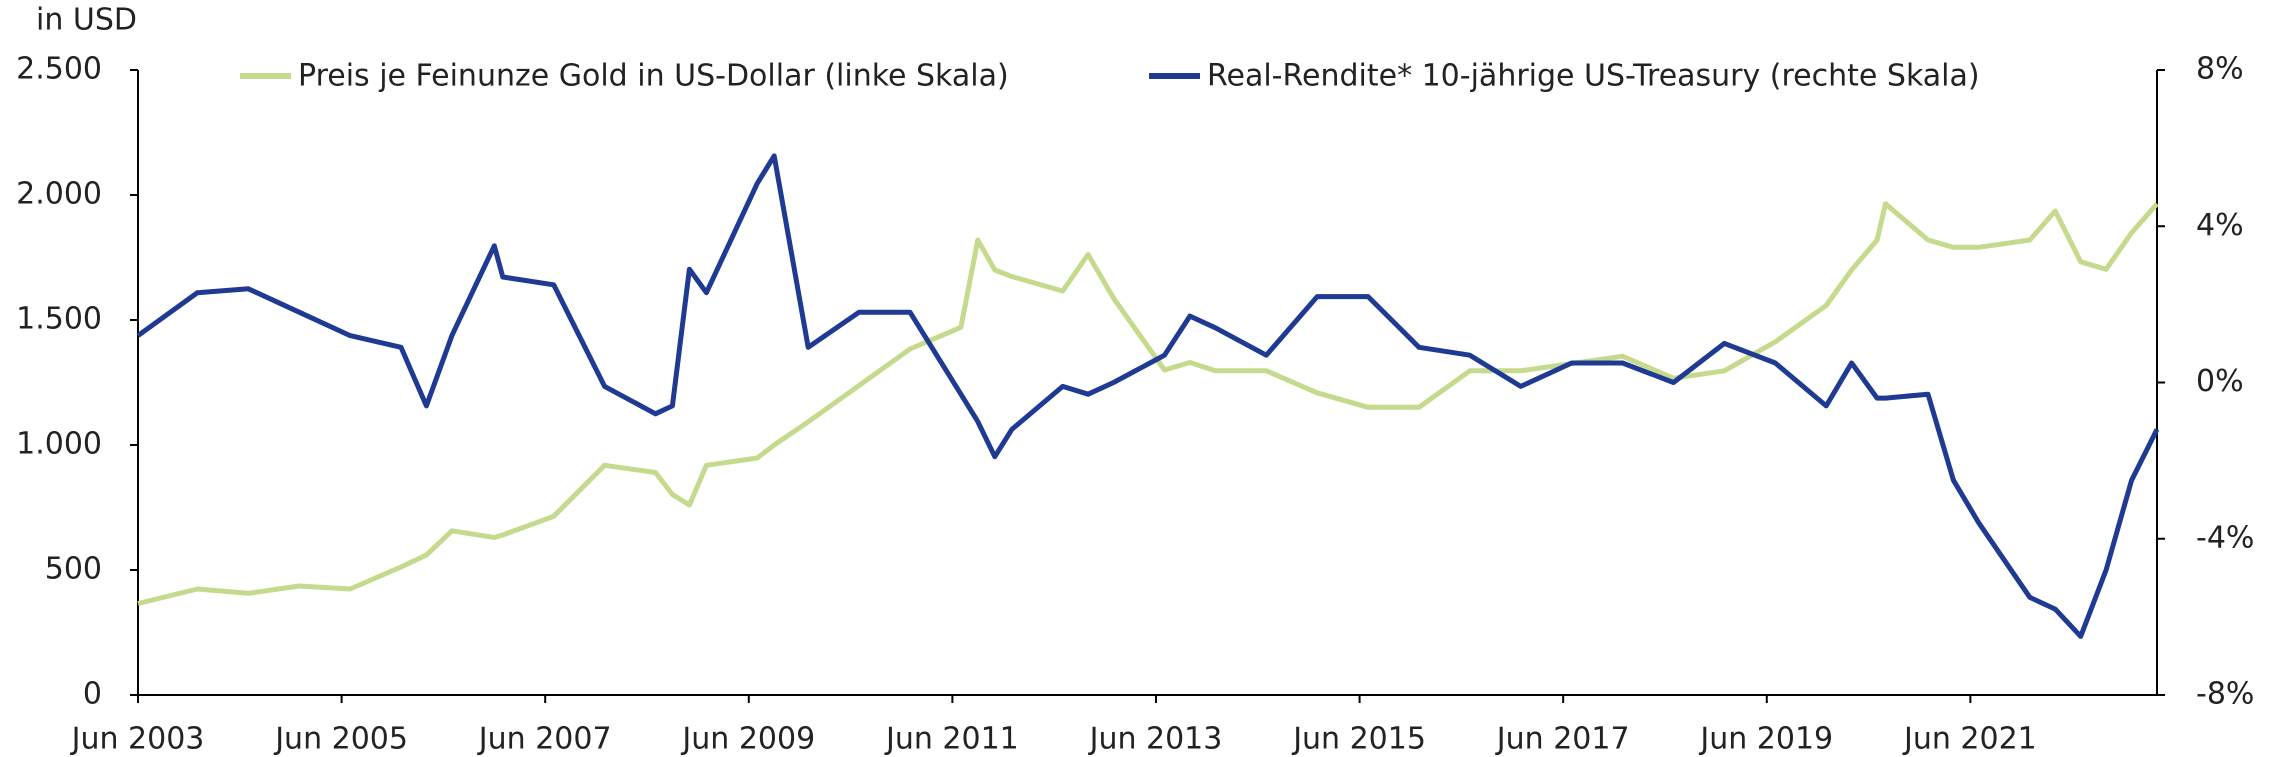  What do you see at coordinates (86, 20) in the screenshot?
I see `y-axis-label: in USD` at bounding box center [86, 20].